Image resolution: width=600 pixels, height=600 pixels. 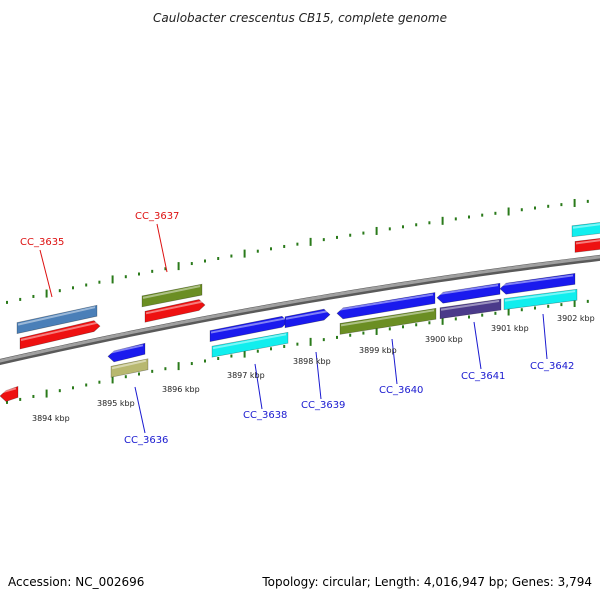 What do you see at coordinates (323, 405) in the screenshot?
I see `gene-label-bottom: CC_3639` at bounding box center [323, 405].